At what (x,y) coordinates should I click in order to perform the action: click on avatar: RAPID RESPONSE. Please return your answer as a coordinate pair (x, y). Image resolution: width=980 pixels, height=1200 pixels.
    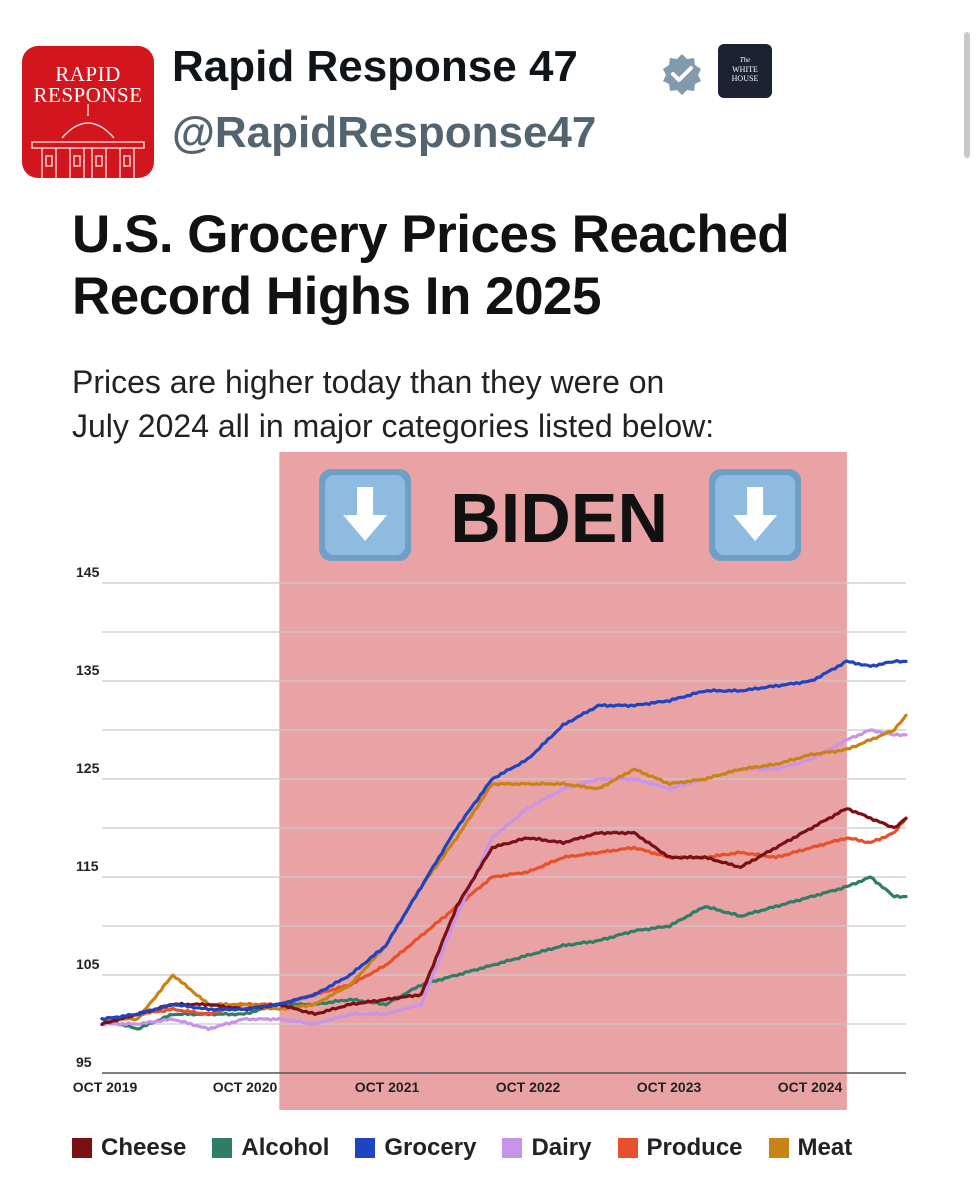
    Looking at the image, I should click on (88, 112).